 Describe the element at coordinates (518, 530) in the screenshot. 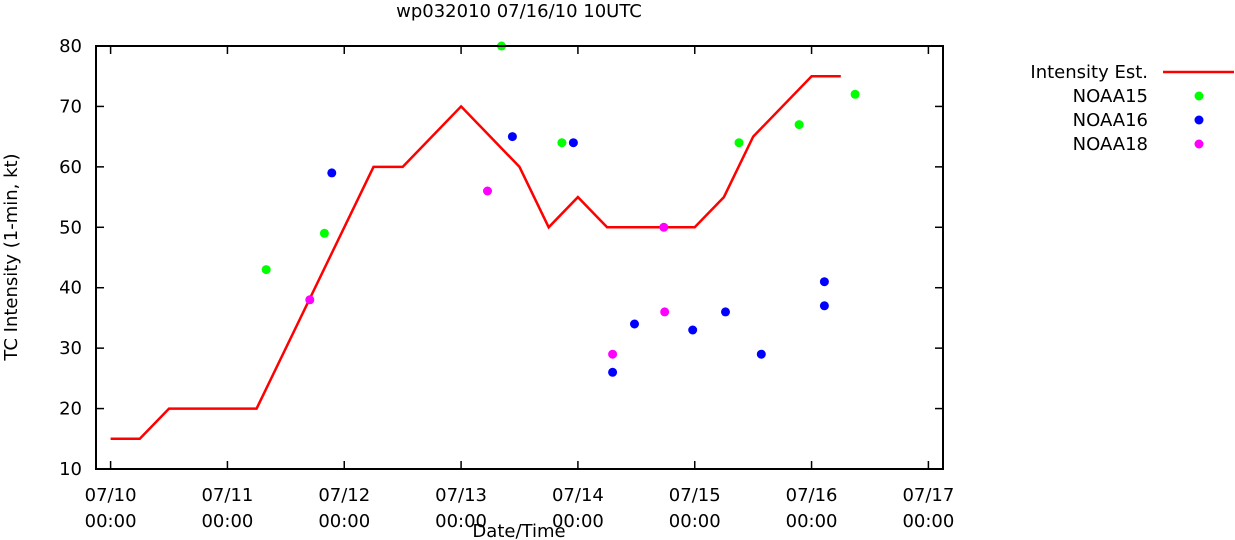

I see `x-axis-label: Date/Time` at that location.